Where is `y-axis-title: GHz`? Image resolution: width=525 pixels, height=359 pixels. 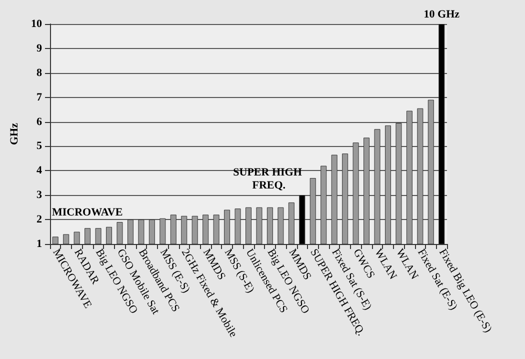
y-axis-title: GHz is located at coordinates (14, 133).